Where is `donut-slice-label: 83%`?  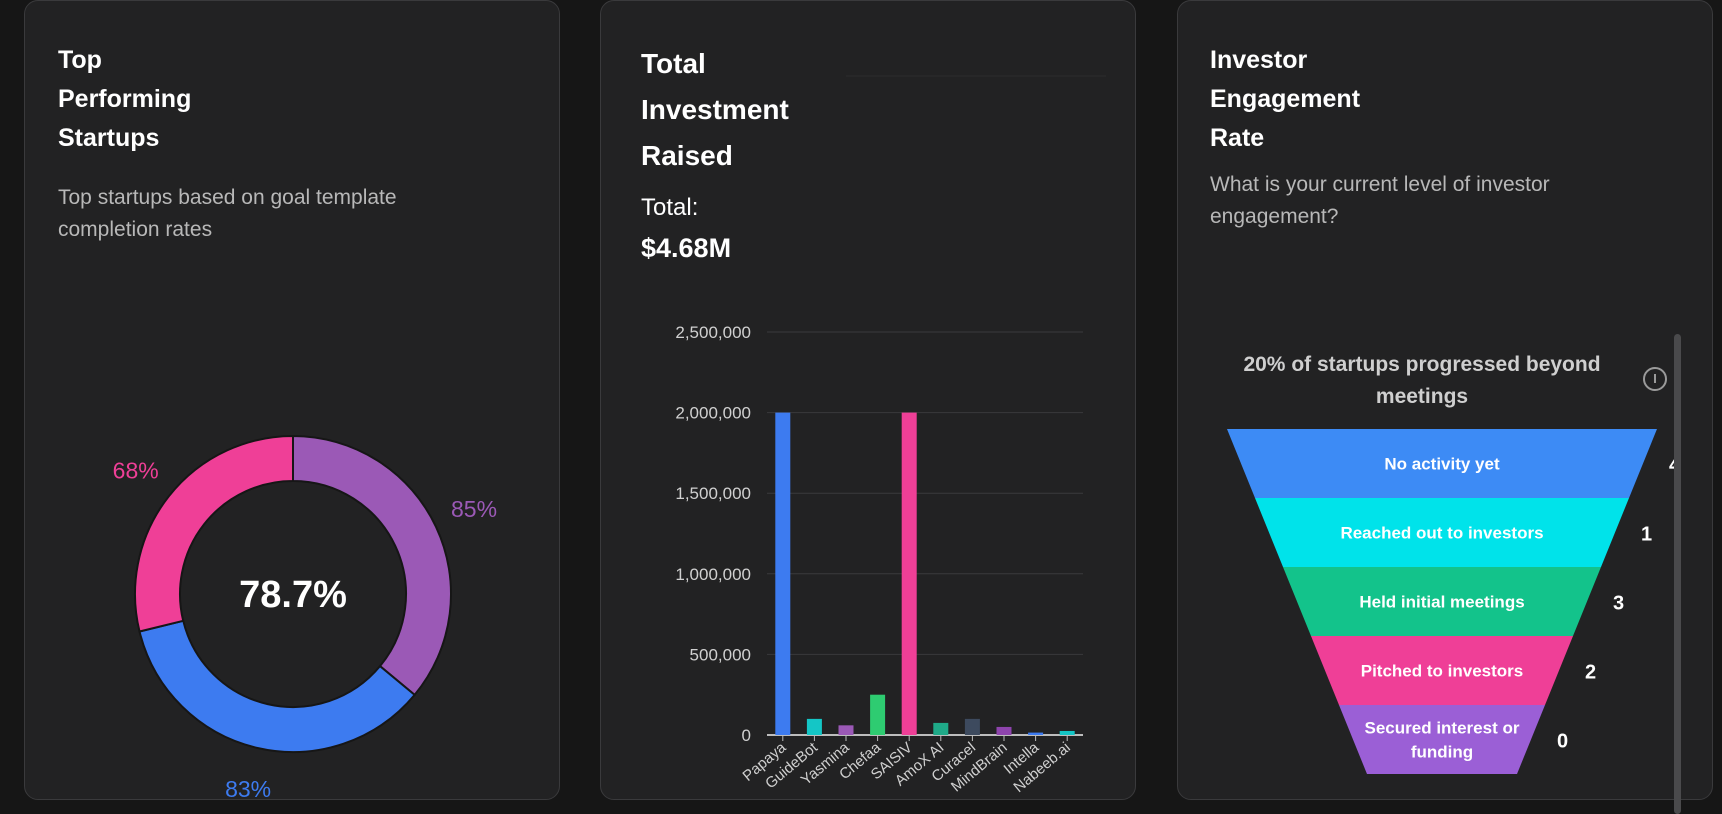
donut-slice-label: 83% is located at coordinates (248, 788).